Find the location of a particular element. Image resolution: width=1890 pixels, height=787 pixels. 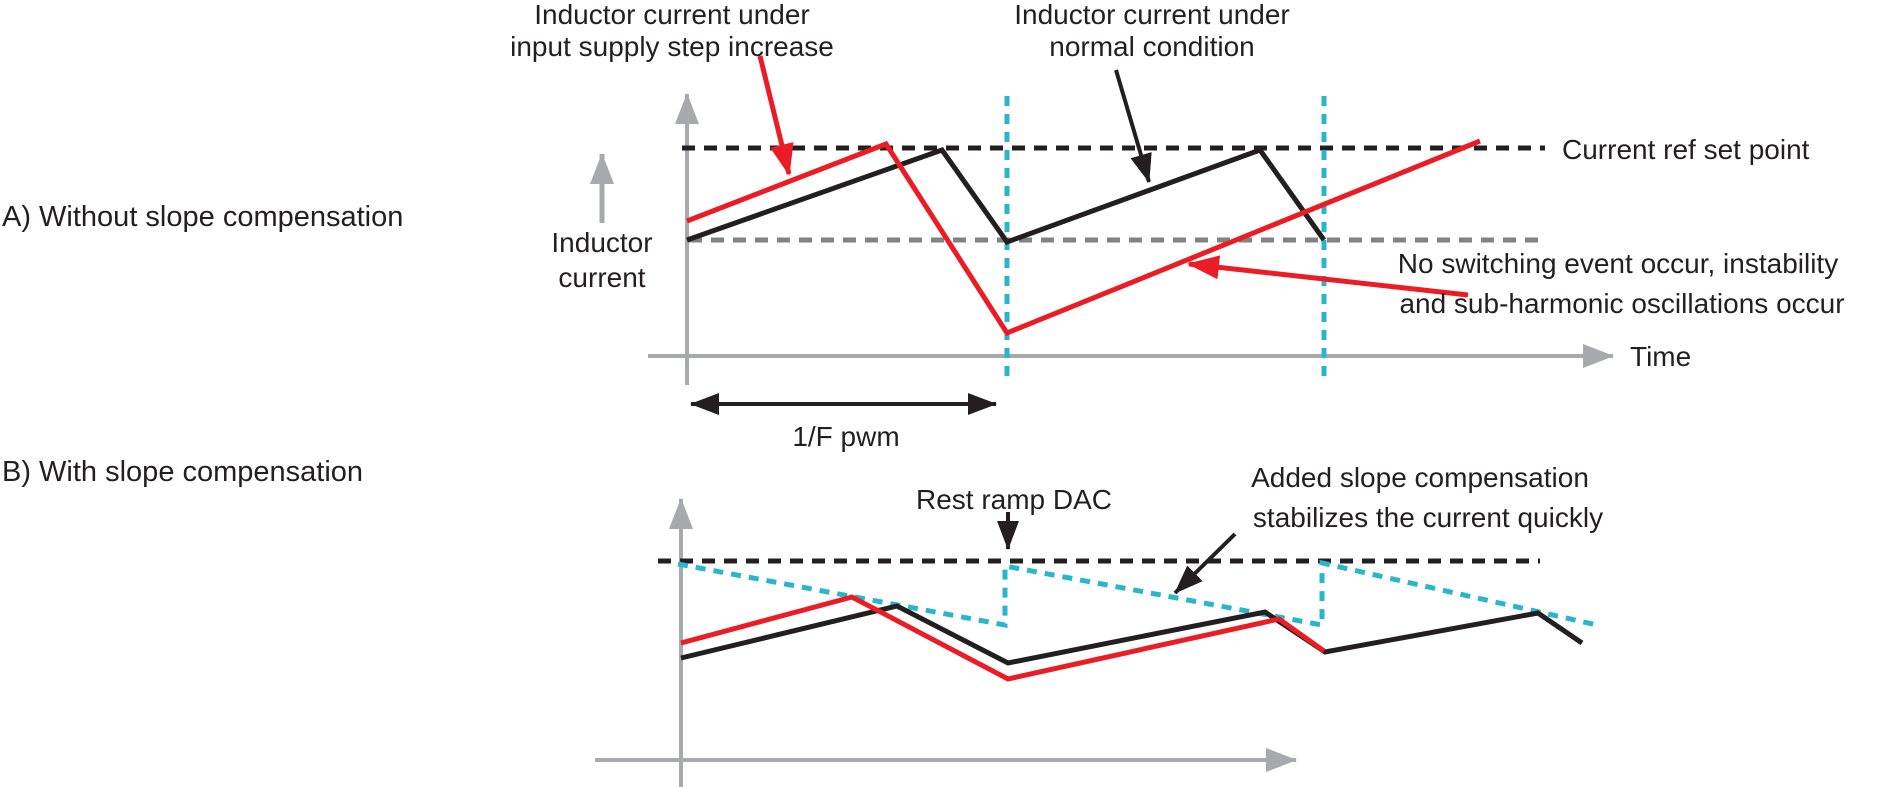

panel-a-normal-current-waveform is located at coordinates (1006, 196).